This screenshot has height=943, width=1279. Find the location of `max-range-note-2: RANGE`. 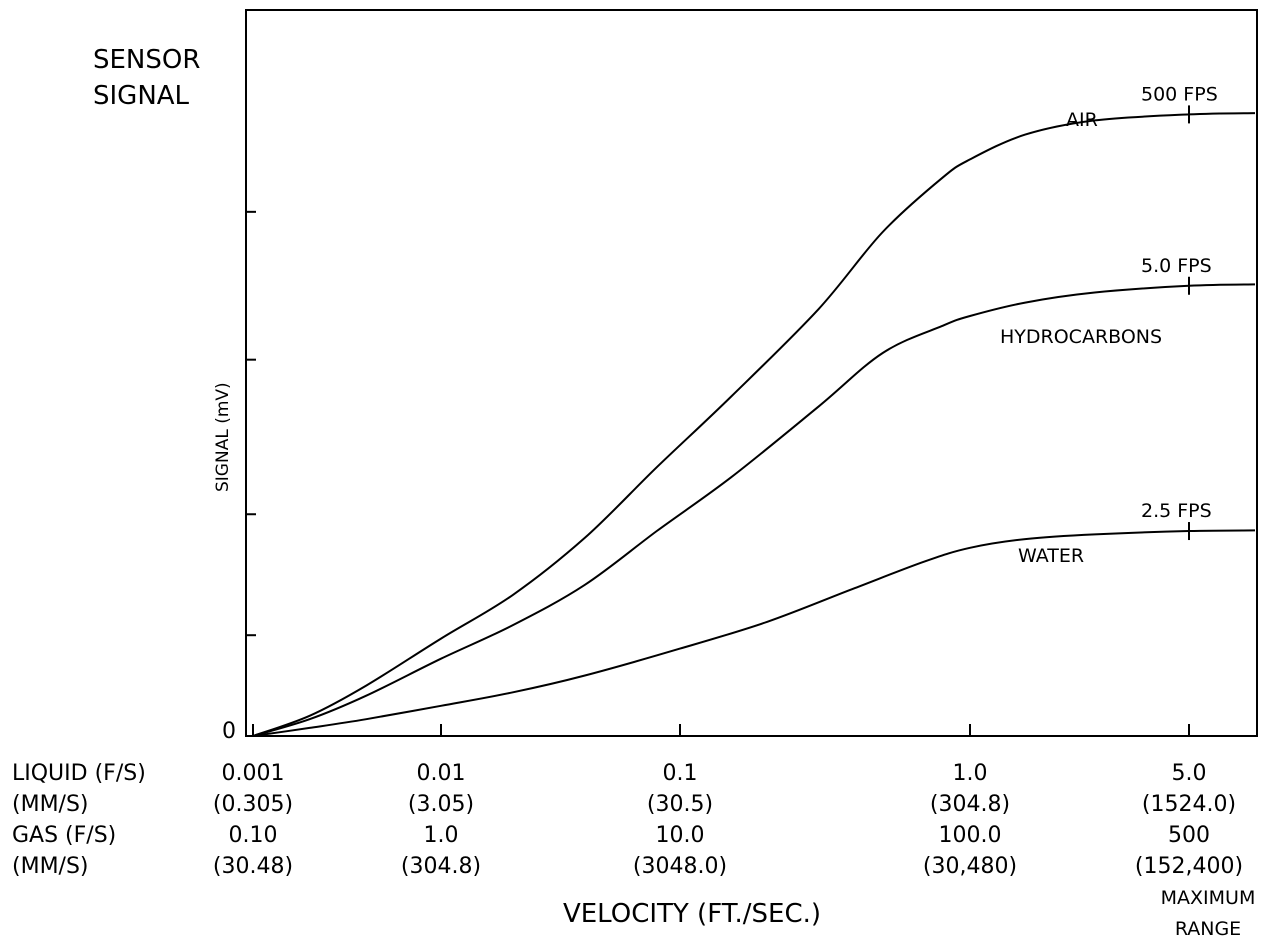

max-range-note-2: RANGE is located at coordinates (1208, 929).